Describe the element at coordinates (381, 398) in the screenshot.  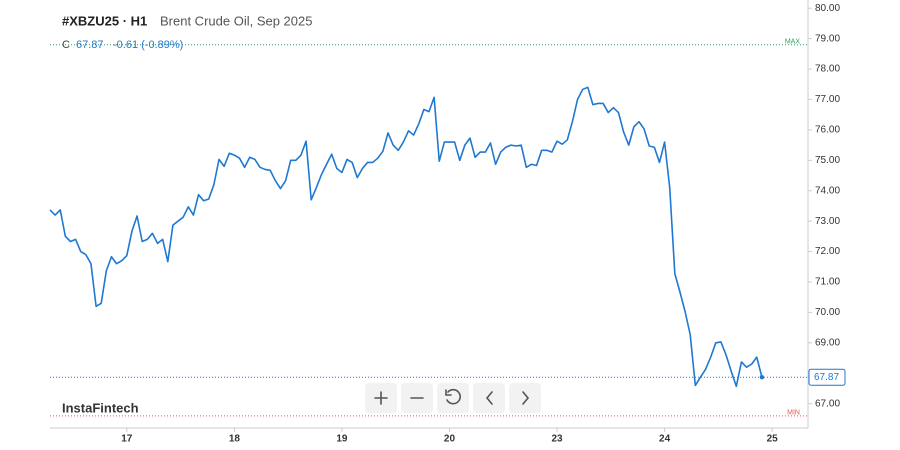
I see `zoom-in-icon` at that location.